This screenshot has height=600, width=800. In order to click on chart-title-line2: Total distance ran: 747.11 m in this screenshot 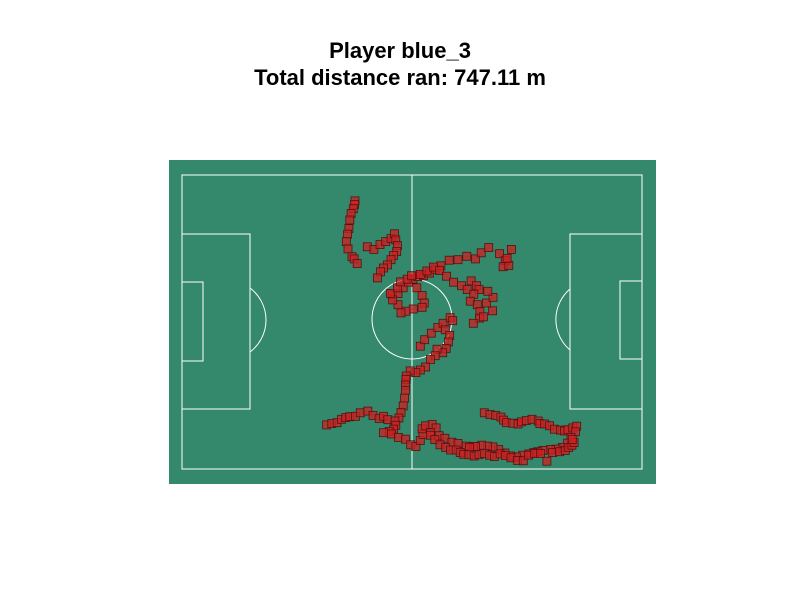, I will do `click(400, 77)`.